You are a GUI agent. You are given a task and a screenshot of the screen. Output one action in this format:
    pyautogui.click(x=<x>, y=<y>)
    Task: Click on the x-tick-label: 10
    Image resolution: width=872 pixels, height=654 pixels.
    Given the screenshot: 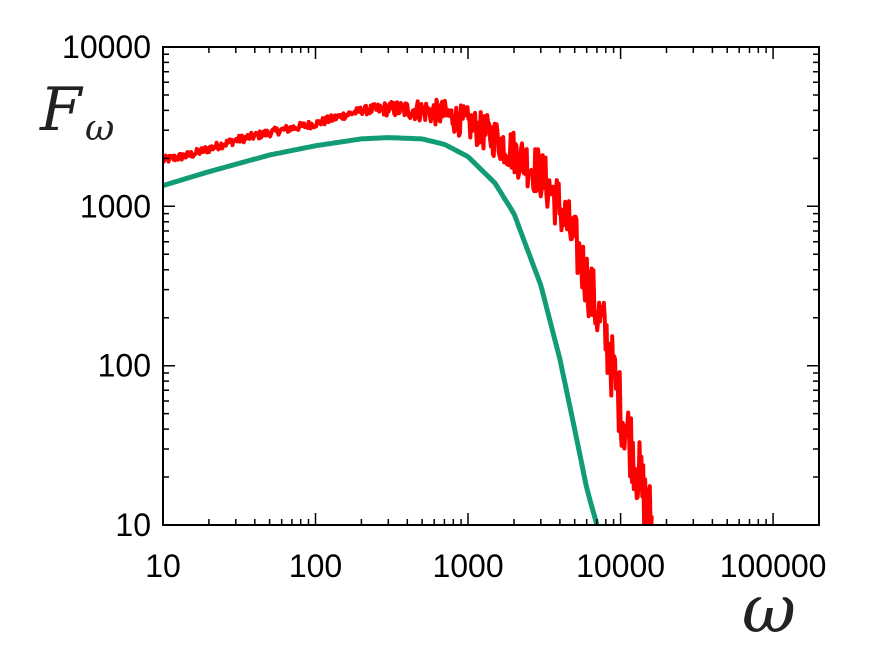 What is the action you would take?
    pyautogui.click(x=163, y=566)
    